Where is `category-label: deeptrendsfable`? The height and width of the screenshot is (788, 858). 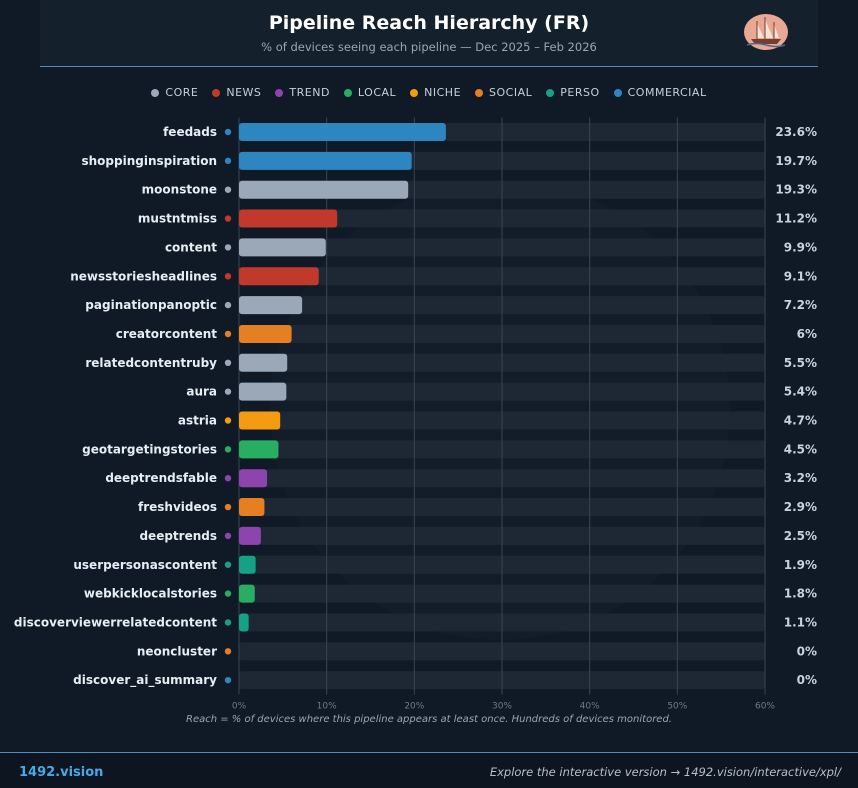
category-label: deeptrendsfable is located at coordinates (161, 478).